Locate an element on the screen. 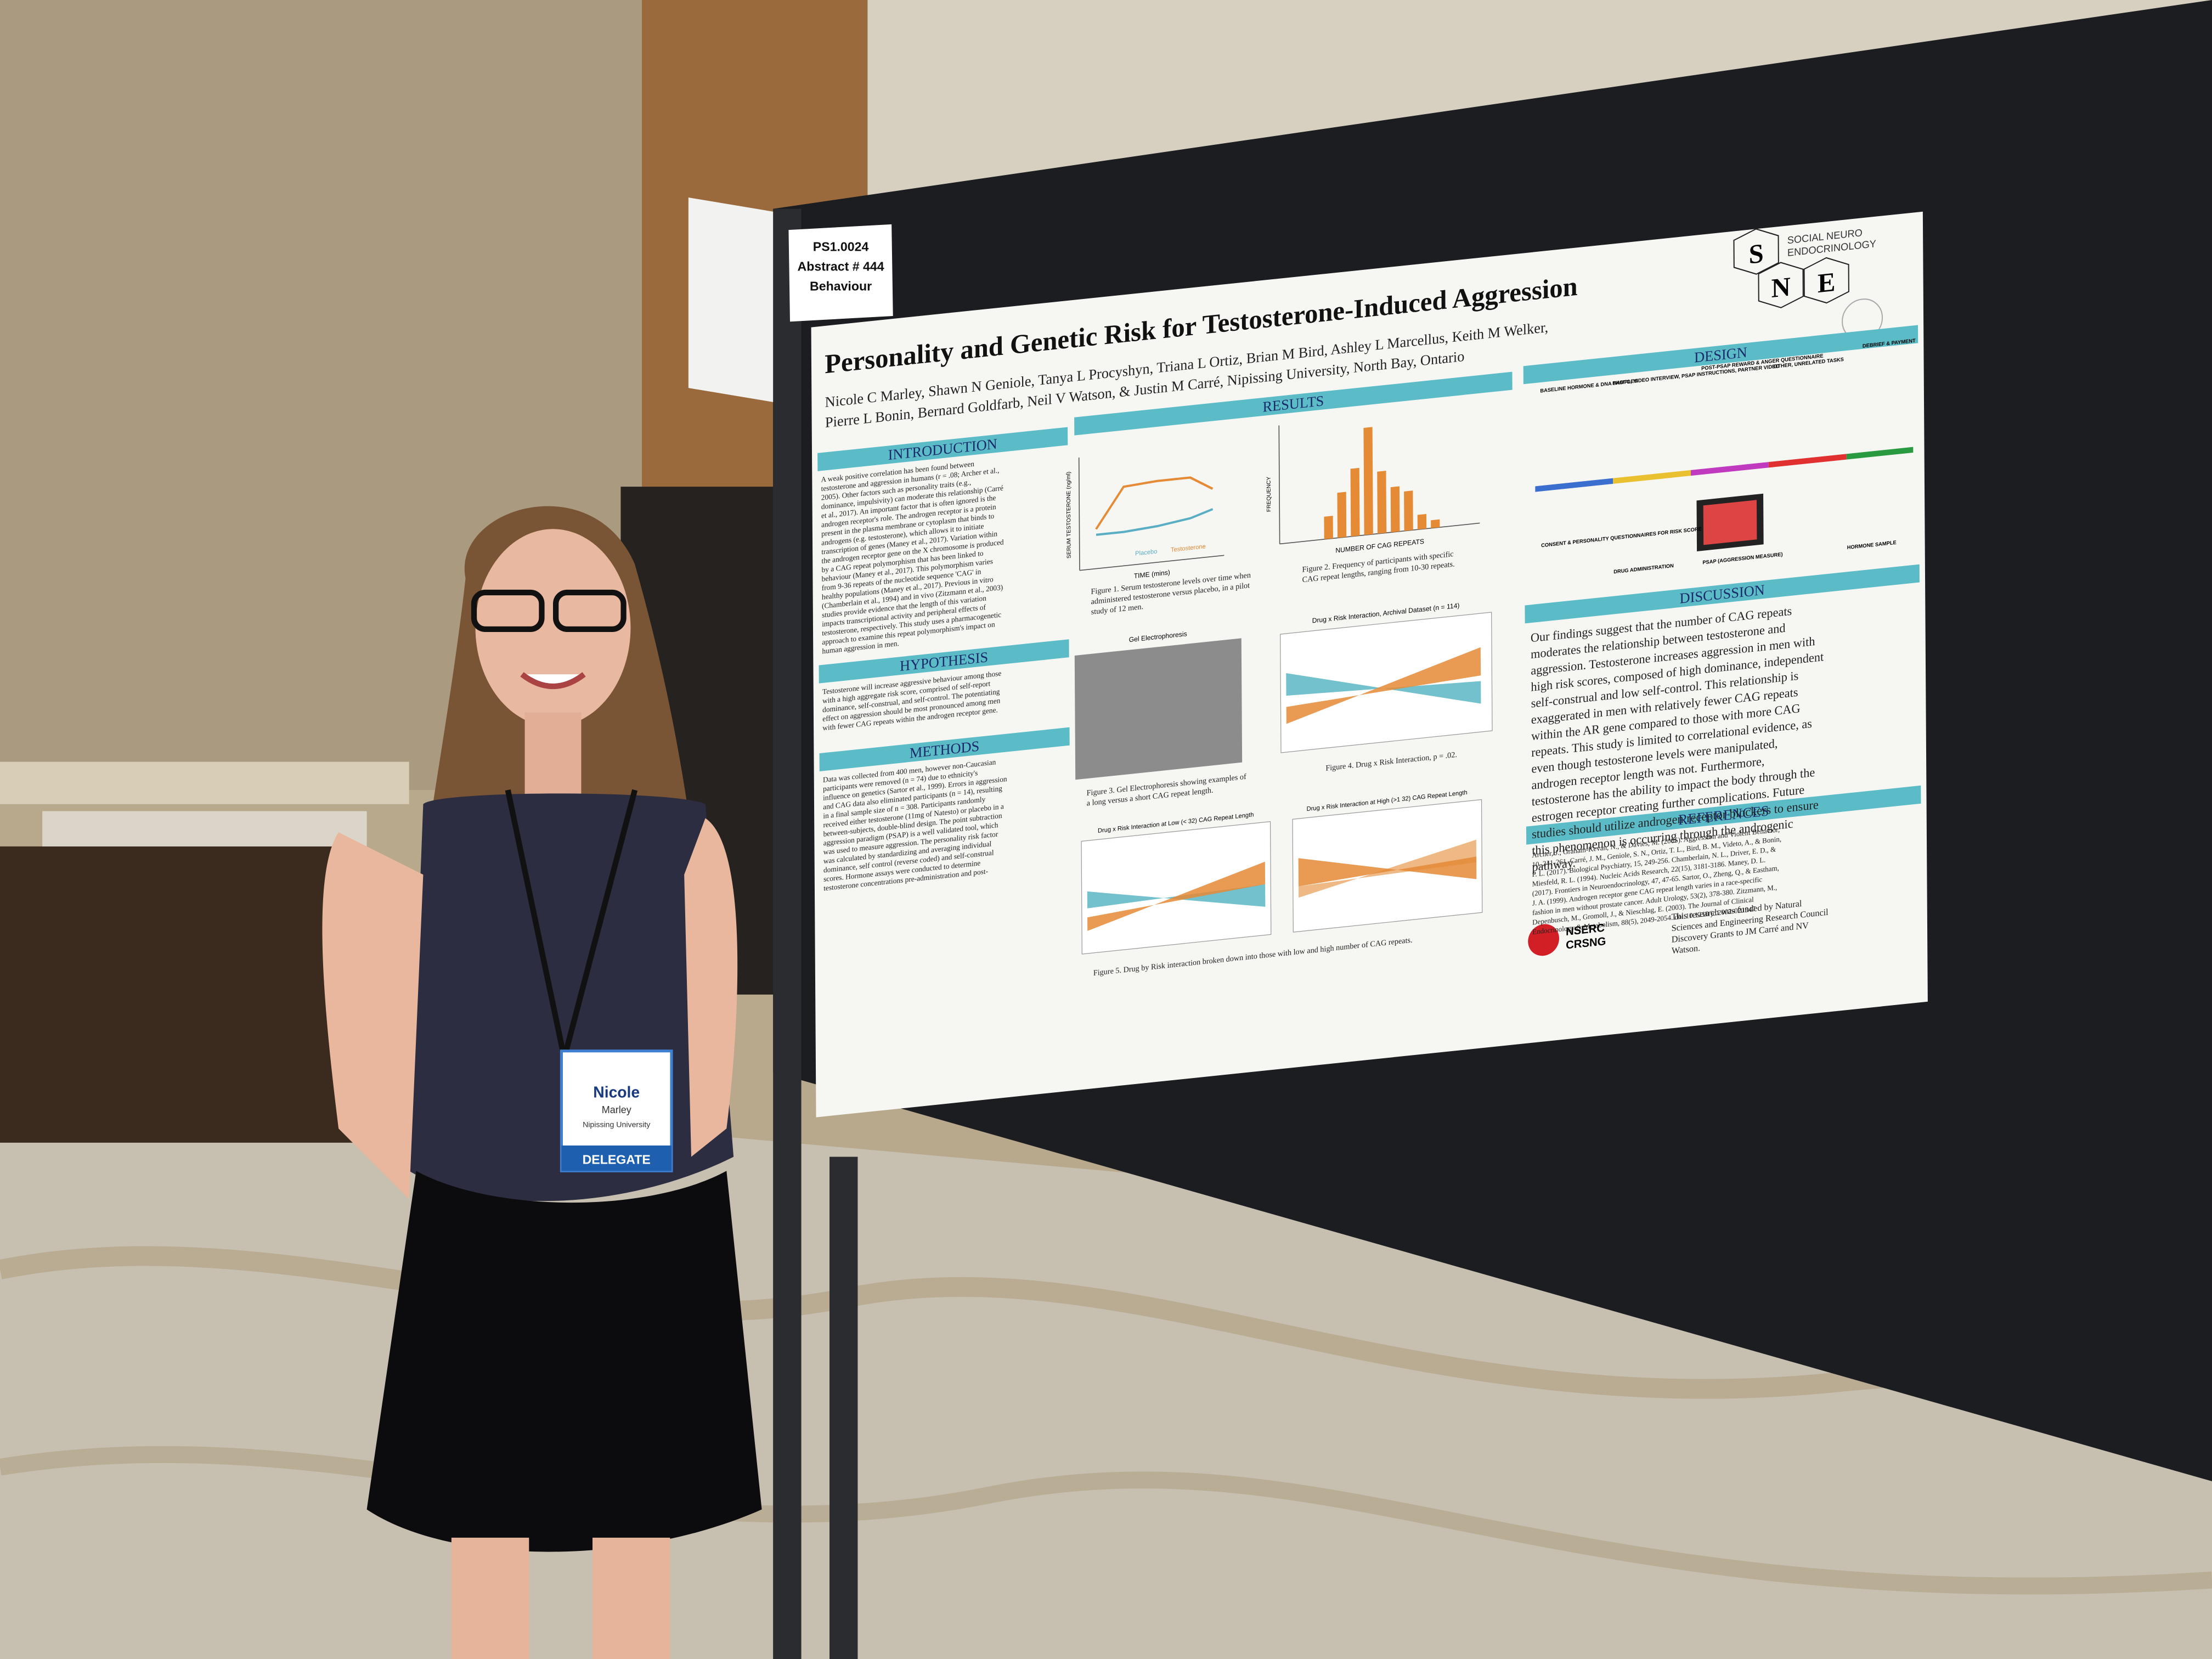 The width and height of the screenshot is (2212, 1659). design-timeline is located at coordinates (1724, 499).